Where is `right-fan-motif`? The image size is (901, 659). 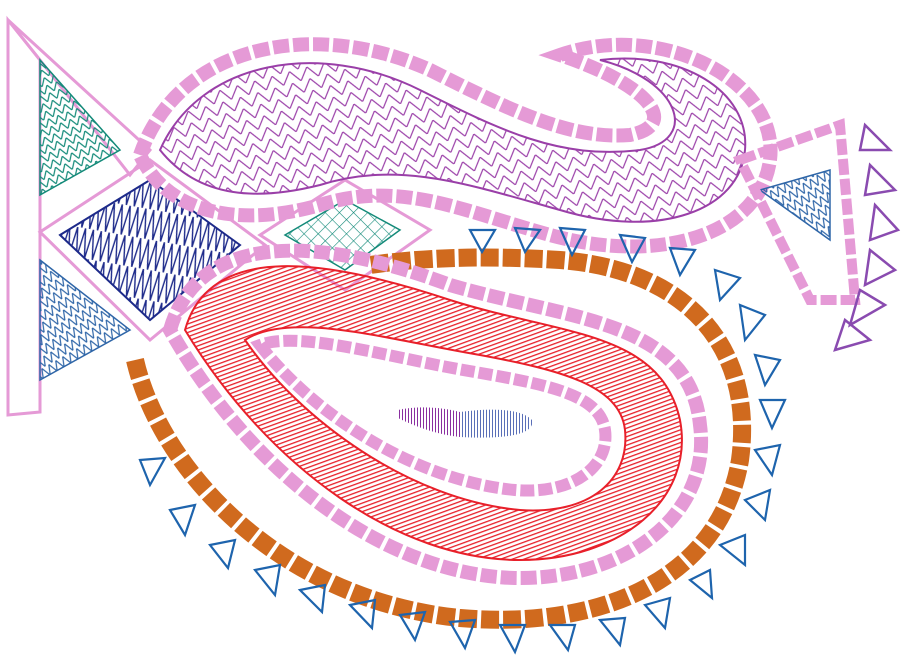
right-fan-motif is located at coordinates (796, 211).